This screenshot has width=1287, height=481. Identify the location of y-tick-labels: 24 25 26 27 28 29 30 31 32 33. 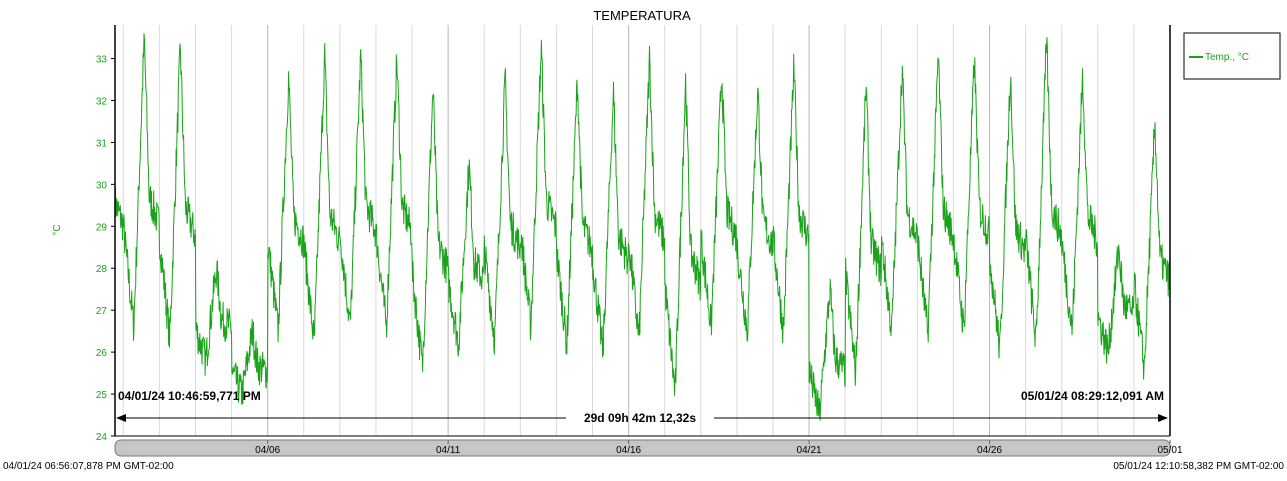
(105, 249).